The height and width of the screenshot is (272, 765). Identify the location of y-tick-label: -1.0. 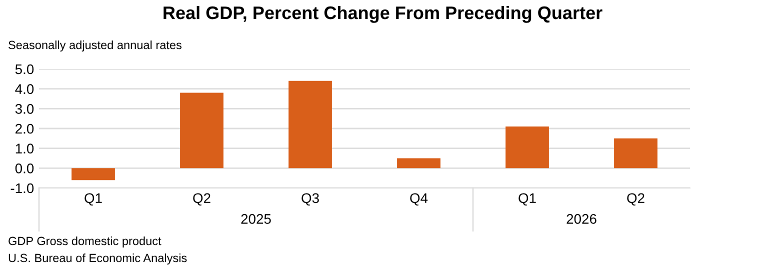
(22, 188).